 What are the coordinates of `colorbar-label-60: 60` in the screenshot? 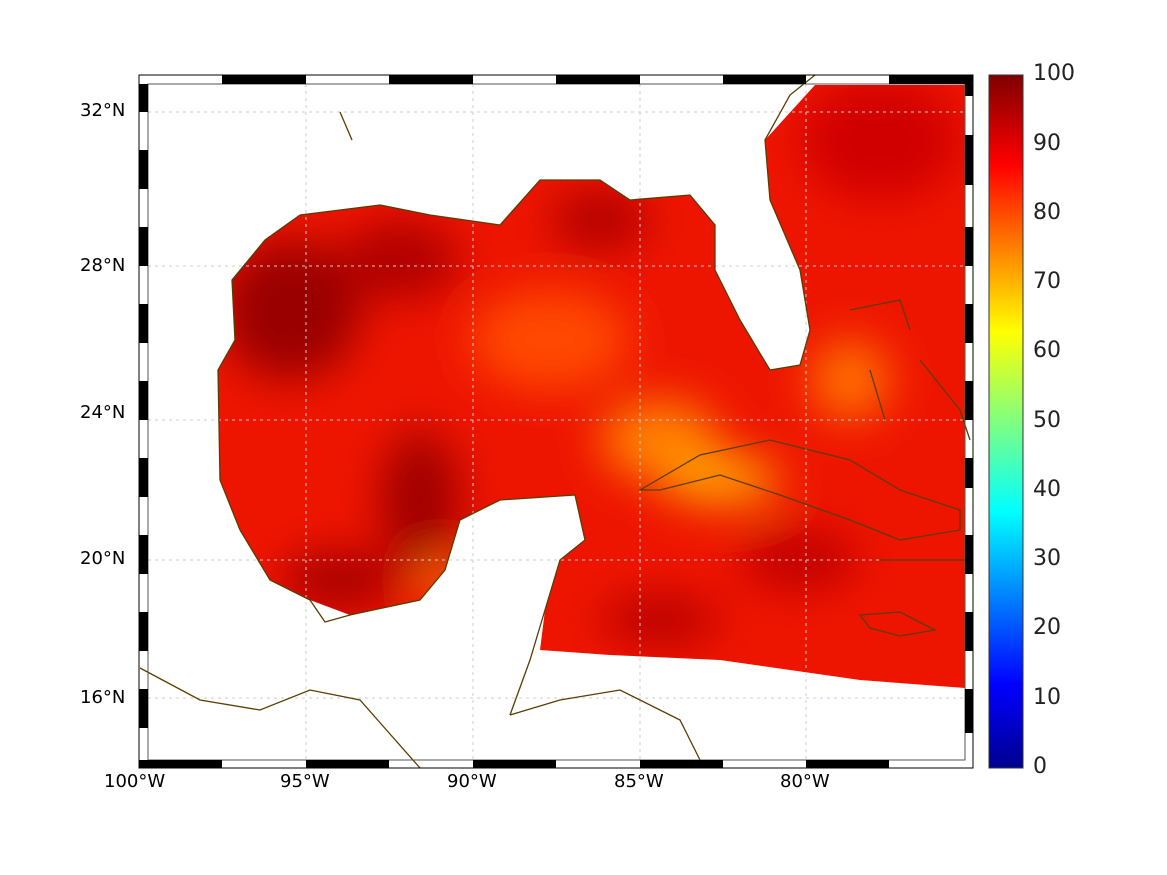 It's located at (1047, 350).